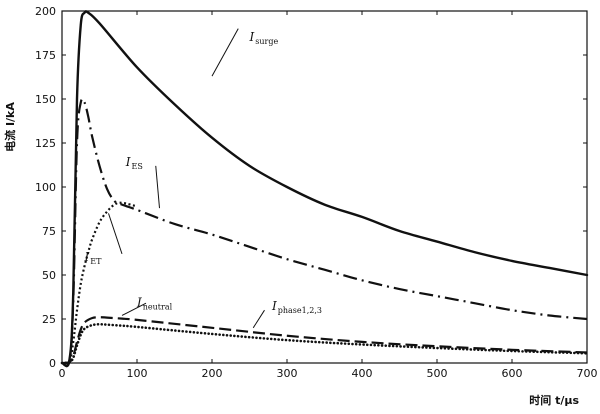 The image size is (600, 414). Describe the element at coordinates (296, 307) in the screenshot. I see `annotation-label-phase: Iphase1,2,3` at that location.